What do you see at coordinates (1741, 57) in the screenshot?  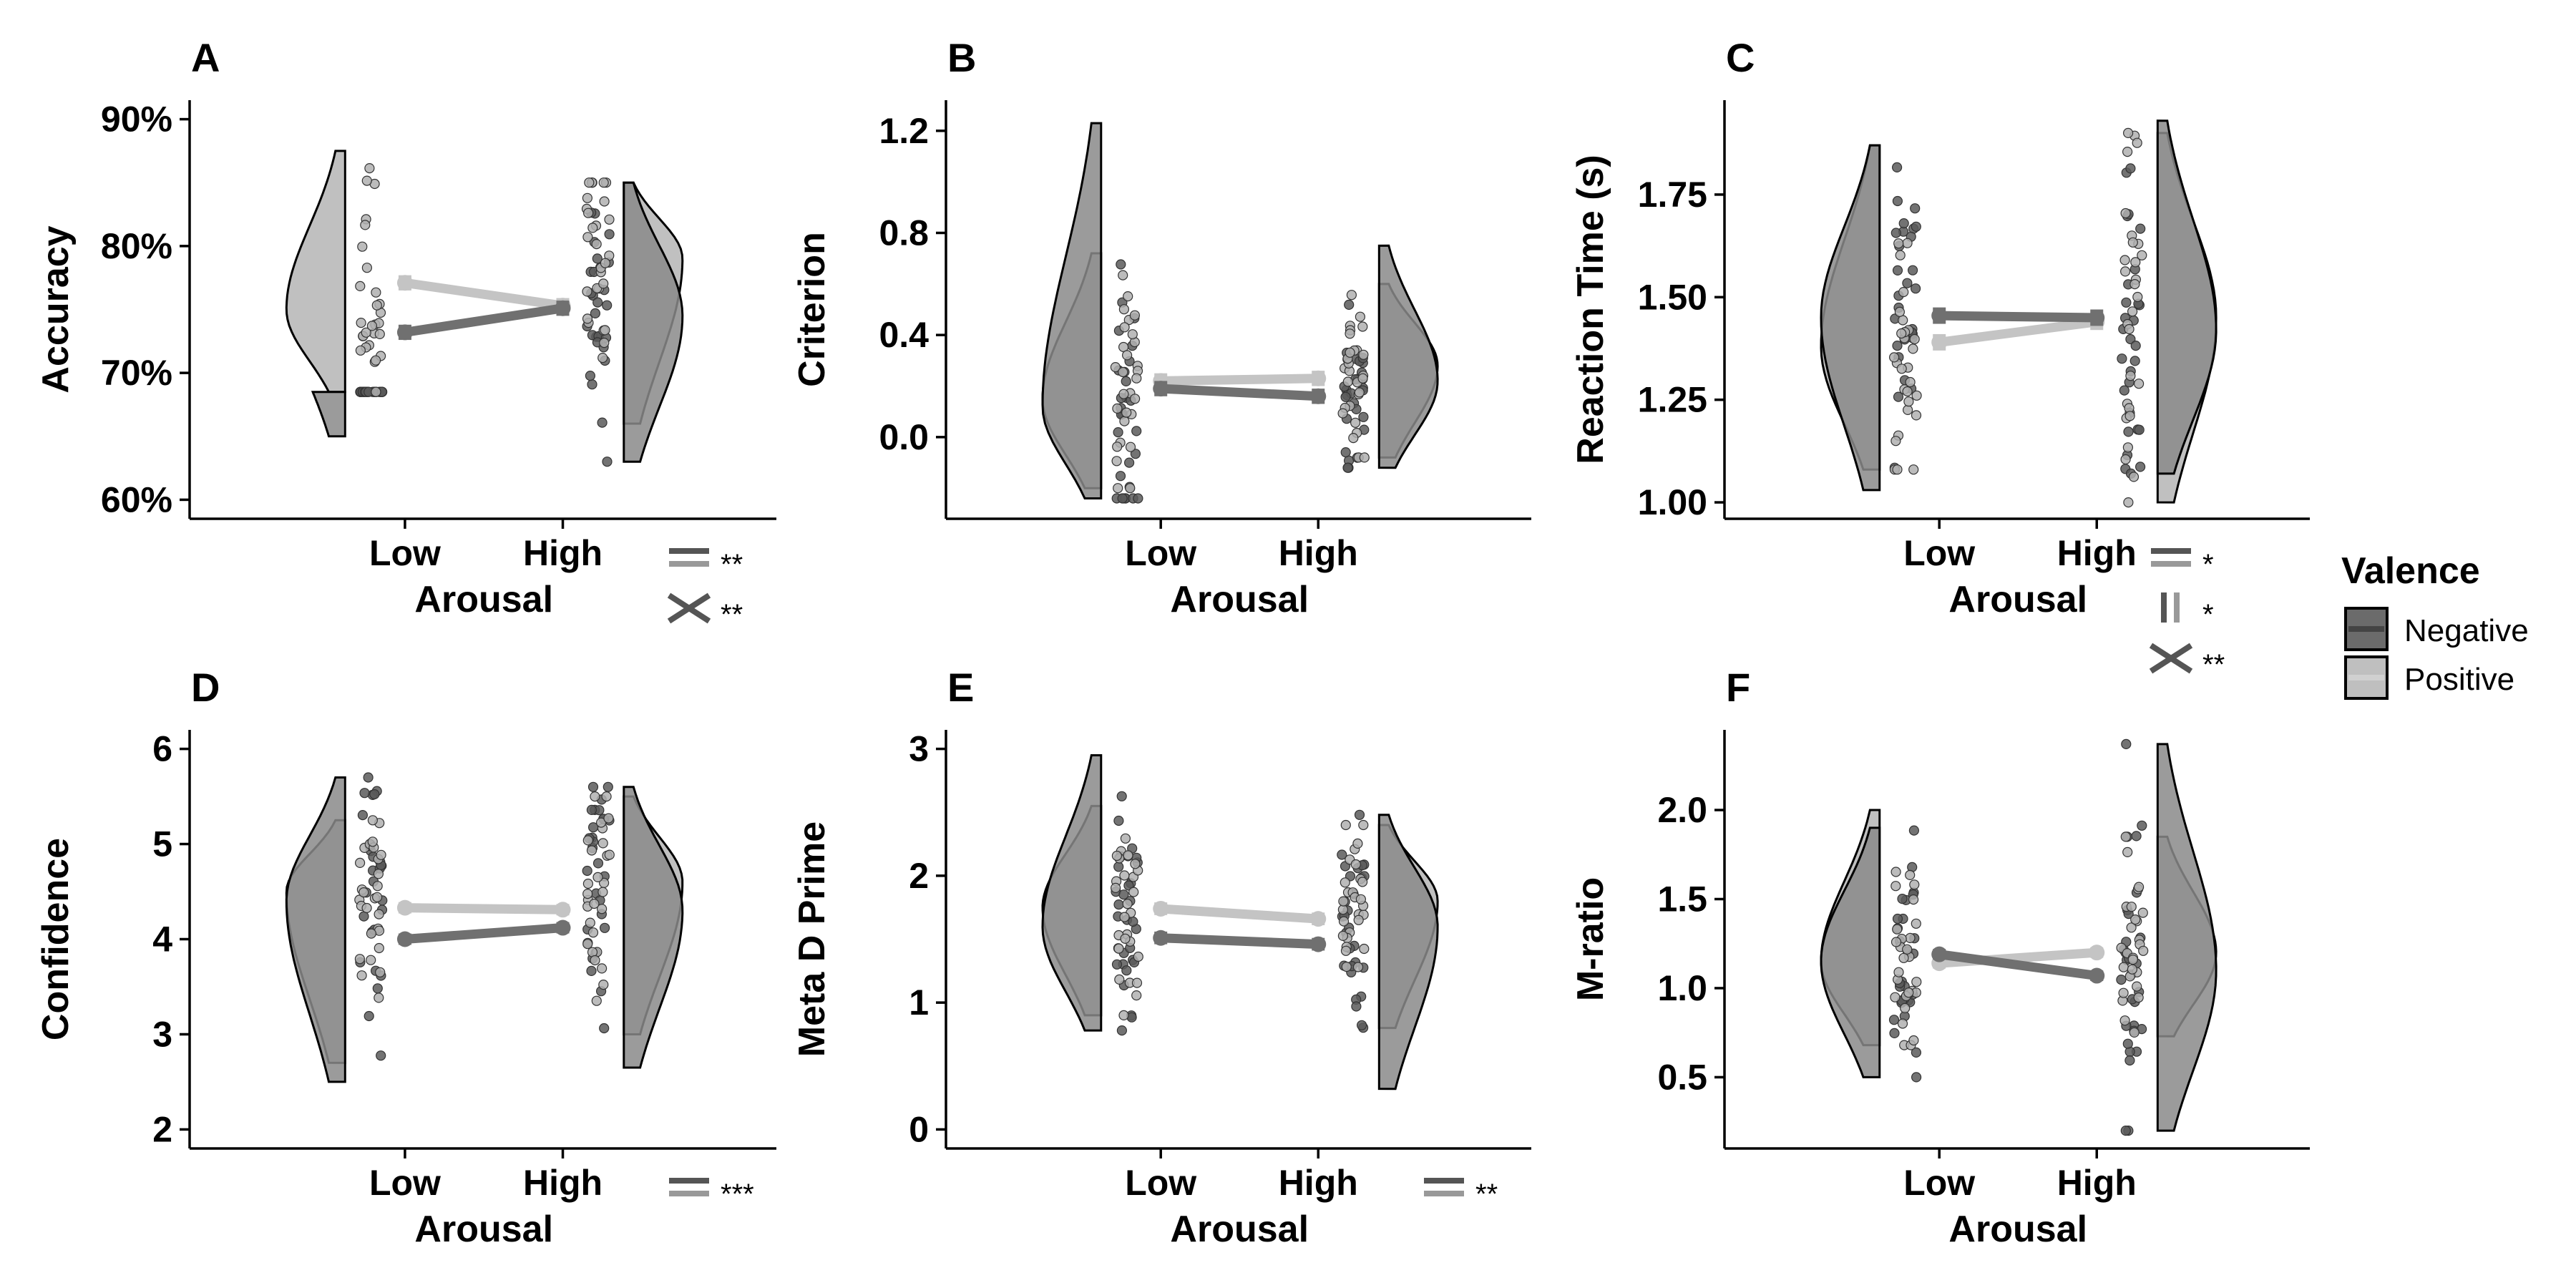 I see `panel-letter: C` at bounding box center [1741, 57].